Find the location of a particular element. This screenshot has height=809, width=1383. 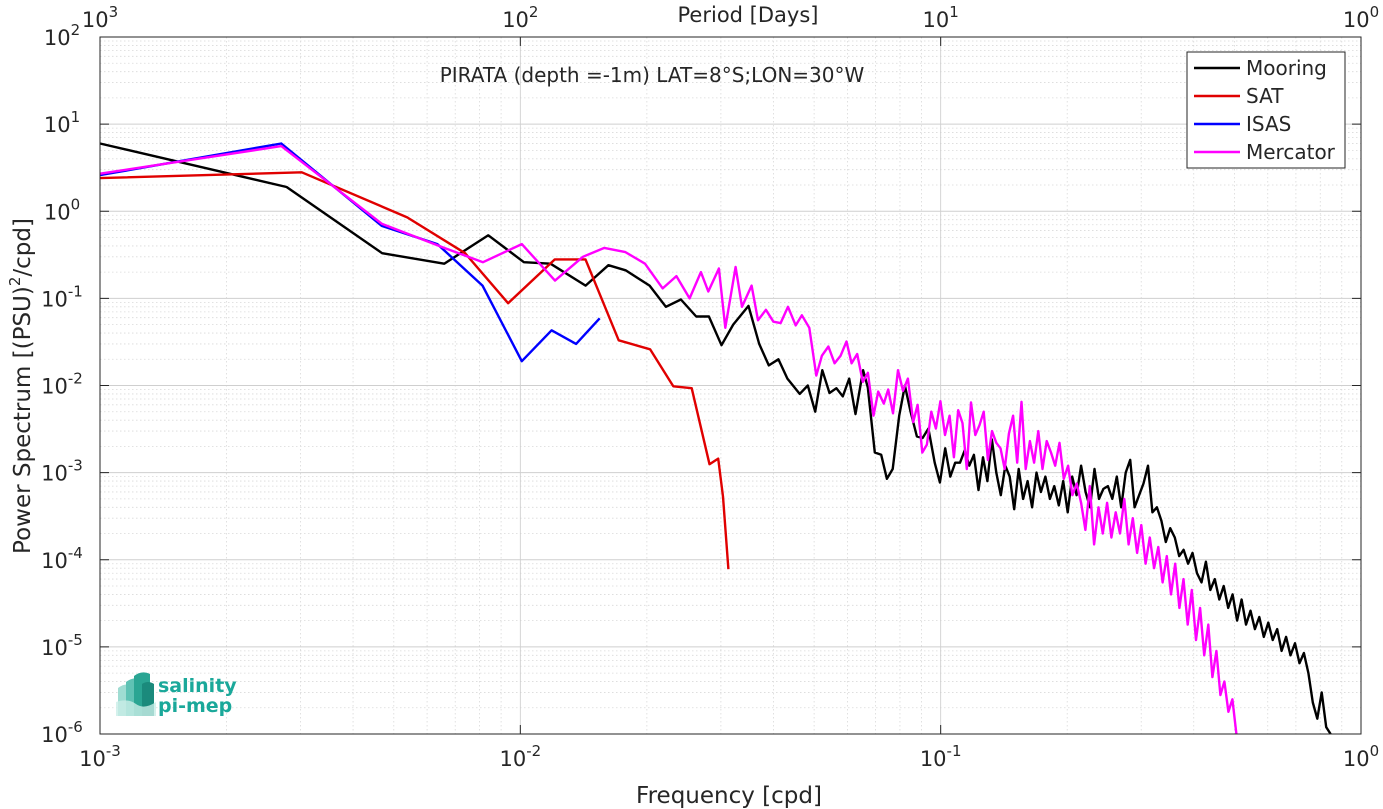

x-tick-label: 10⁰ is located at coordinates (1361, 756).